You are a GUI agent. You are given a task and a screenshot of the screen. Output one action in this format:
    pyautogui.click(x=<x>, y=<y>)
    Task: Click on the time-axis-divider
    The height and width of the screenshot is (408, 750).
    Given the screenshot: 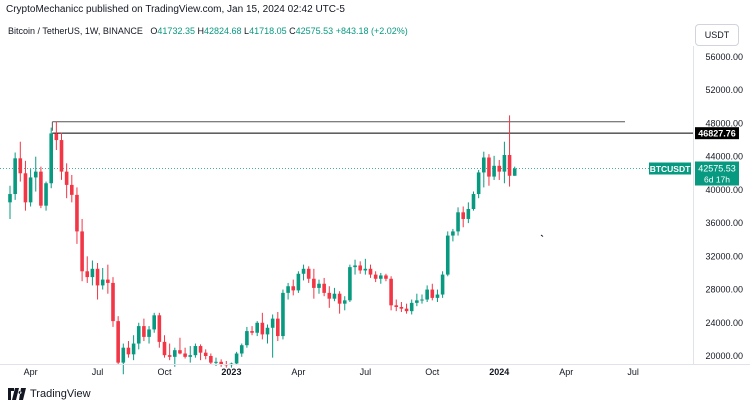 What is the action you would take?
    pyautogui.click(x=375, y=364)
    